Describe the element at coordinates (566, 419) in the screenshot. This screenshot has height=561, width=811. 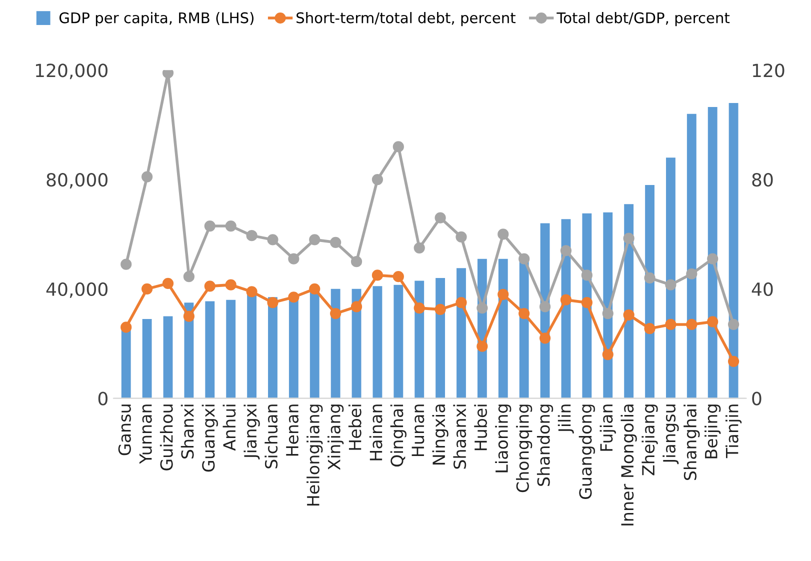
I see `x-tick-label: Jilin` at that location.